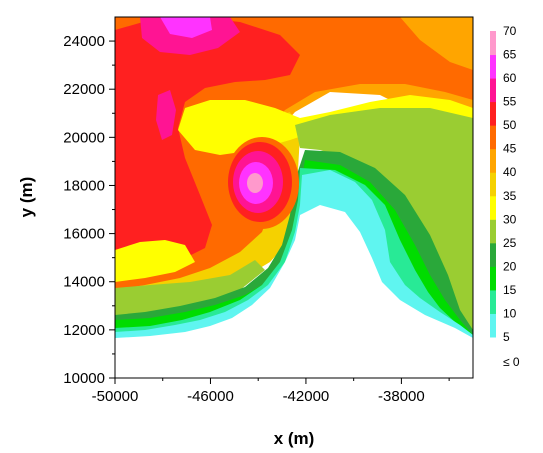 This screenshot has height=453, width=543. Describe the element at coordinates (510, 219) in the screenshot. I see `colorbar-label: 30` at that location.